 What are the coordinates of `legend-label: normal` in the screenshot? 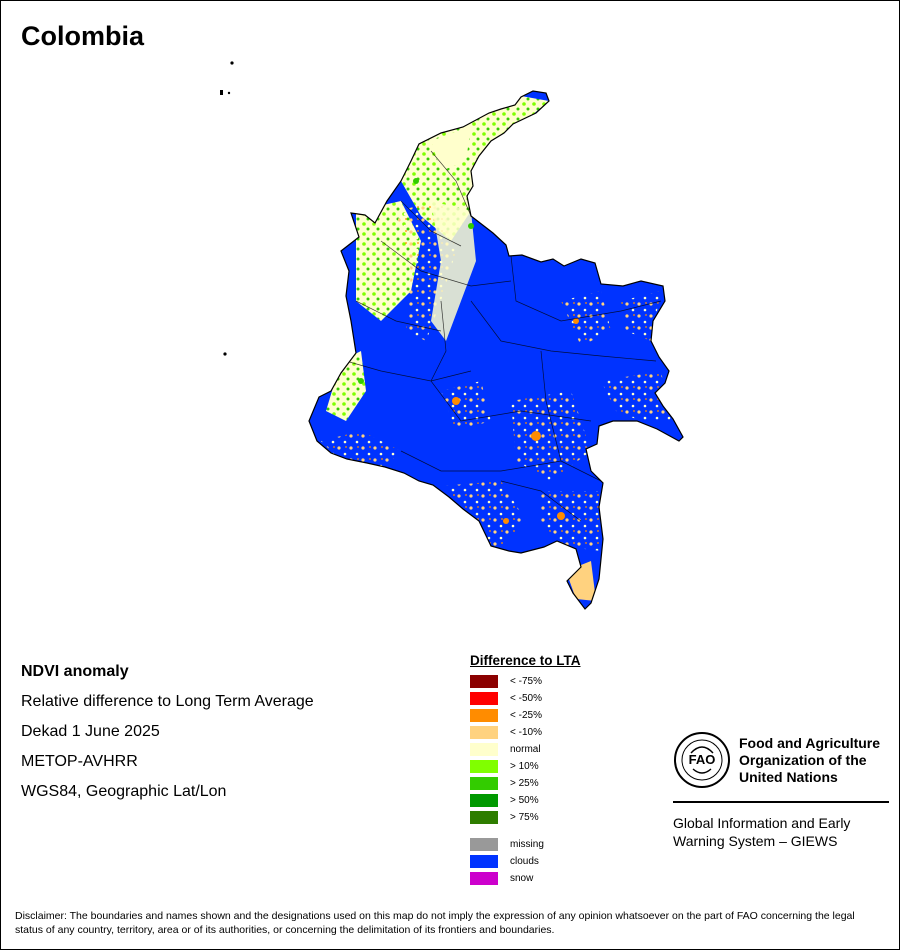 It's located at (525, 749).